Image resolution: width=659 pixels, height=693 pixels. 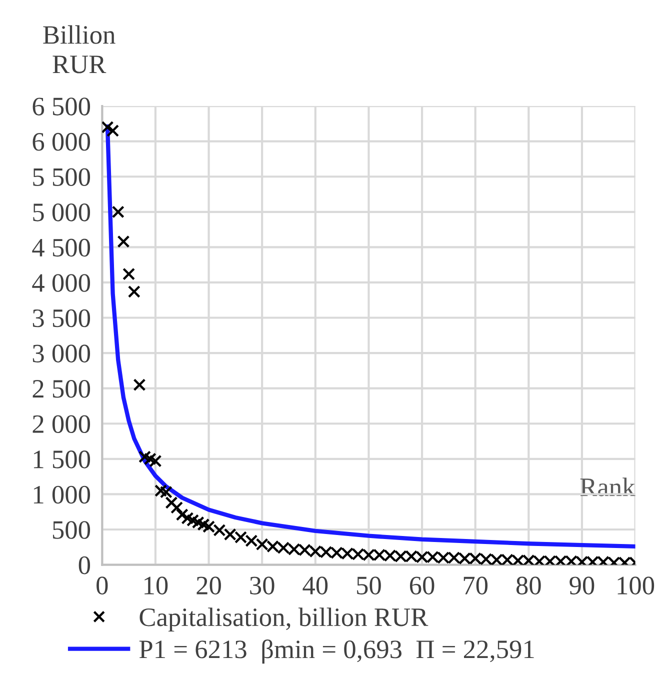 What do you see at coordinates (61, 389) in the screenshot?
I see `y-tick-label: 2 500` at bounding box center [61, 389].